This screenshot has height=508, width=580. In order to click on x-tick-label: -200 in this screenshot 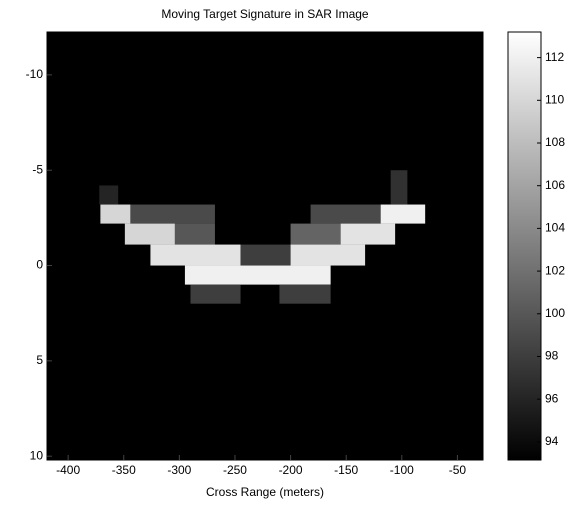, I will do `click(291, 470)`.